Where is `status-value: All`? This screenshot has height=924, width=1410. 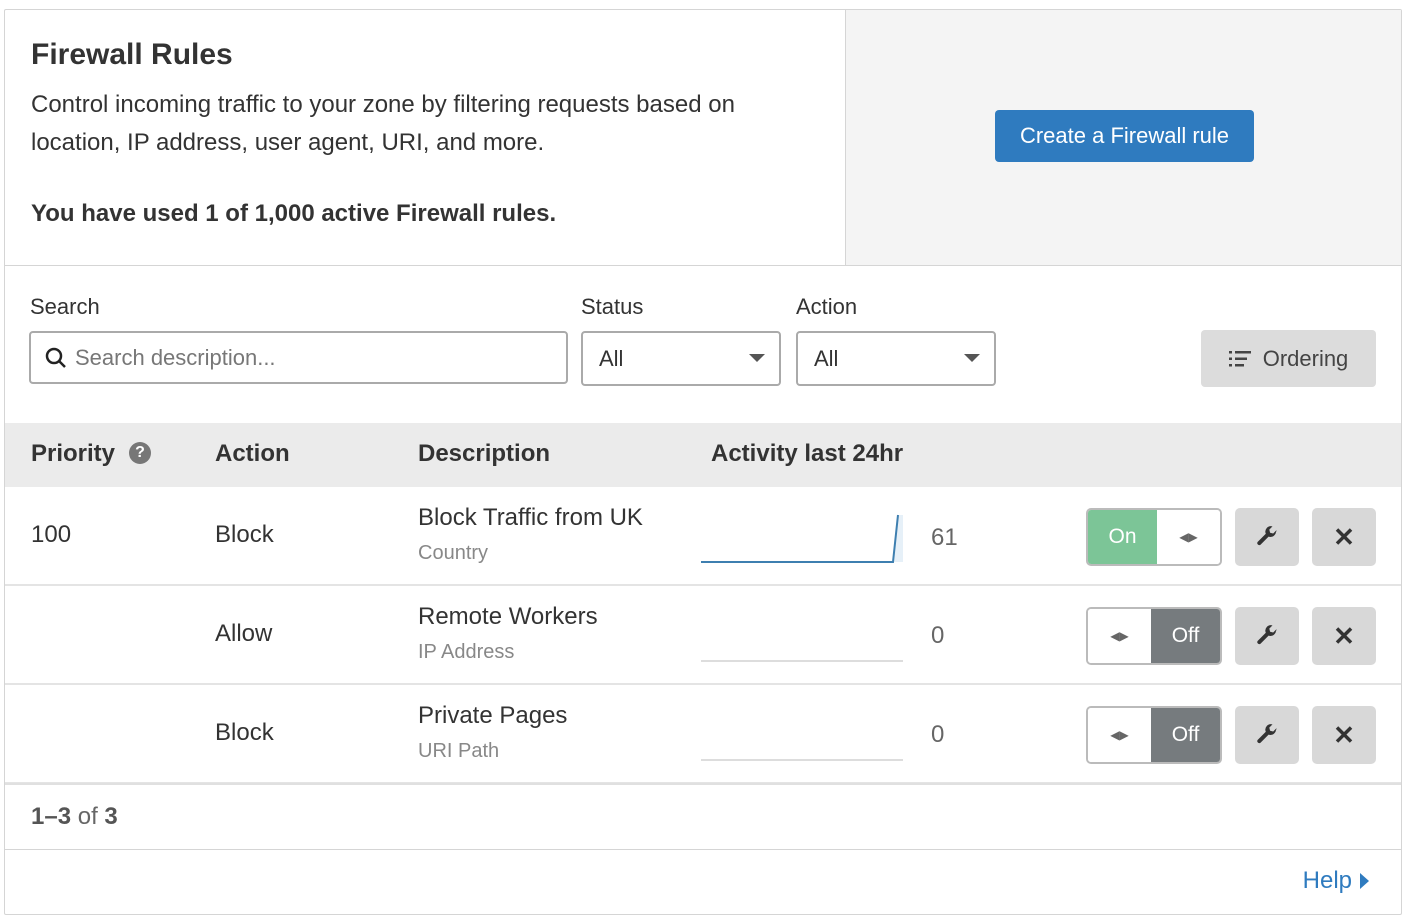 status-value: All is located at coordinates (611, 358).